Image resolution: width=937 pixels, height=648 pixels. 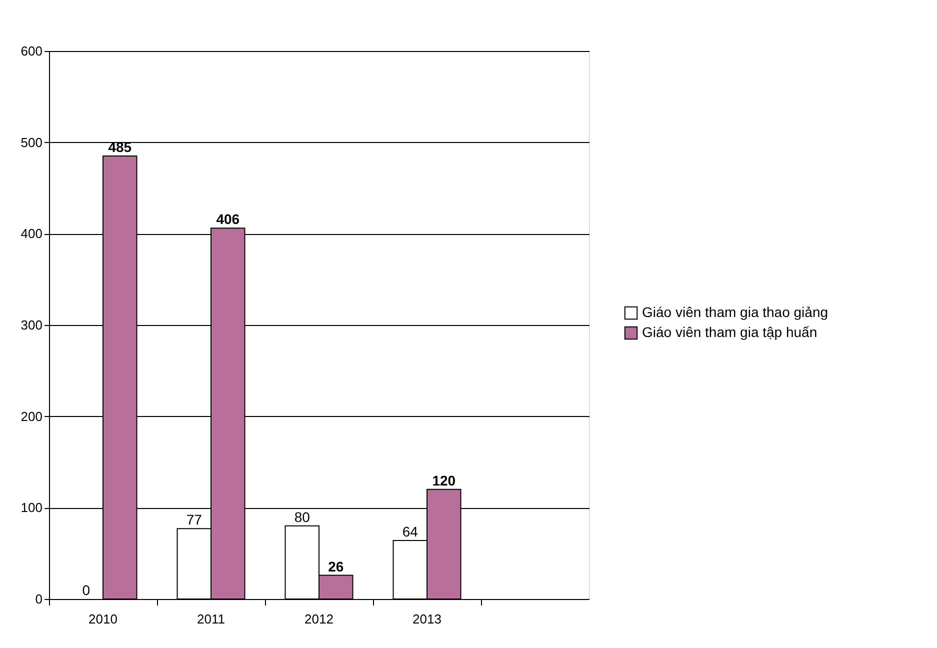 I want to click on y-tick-label: 0, so click(x=38, y=599).